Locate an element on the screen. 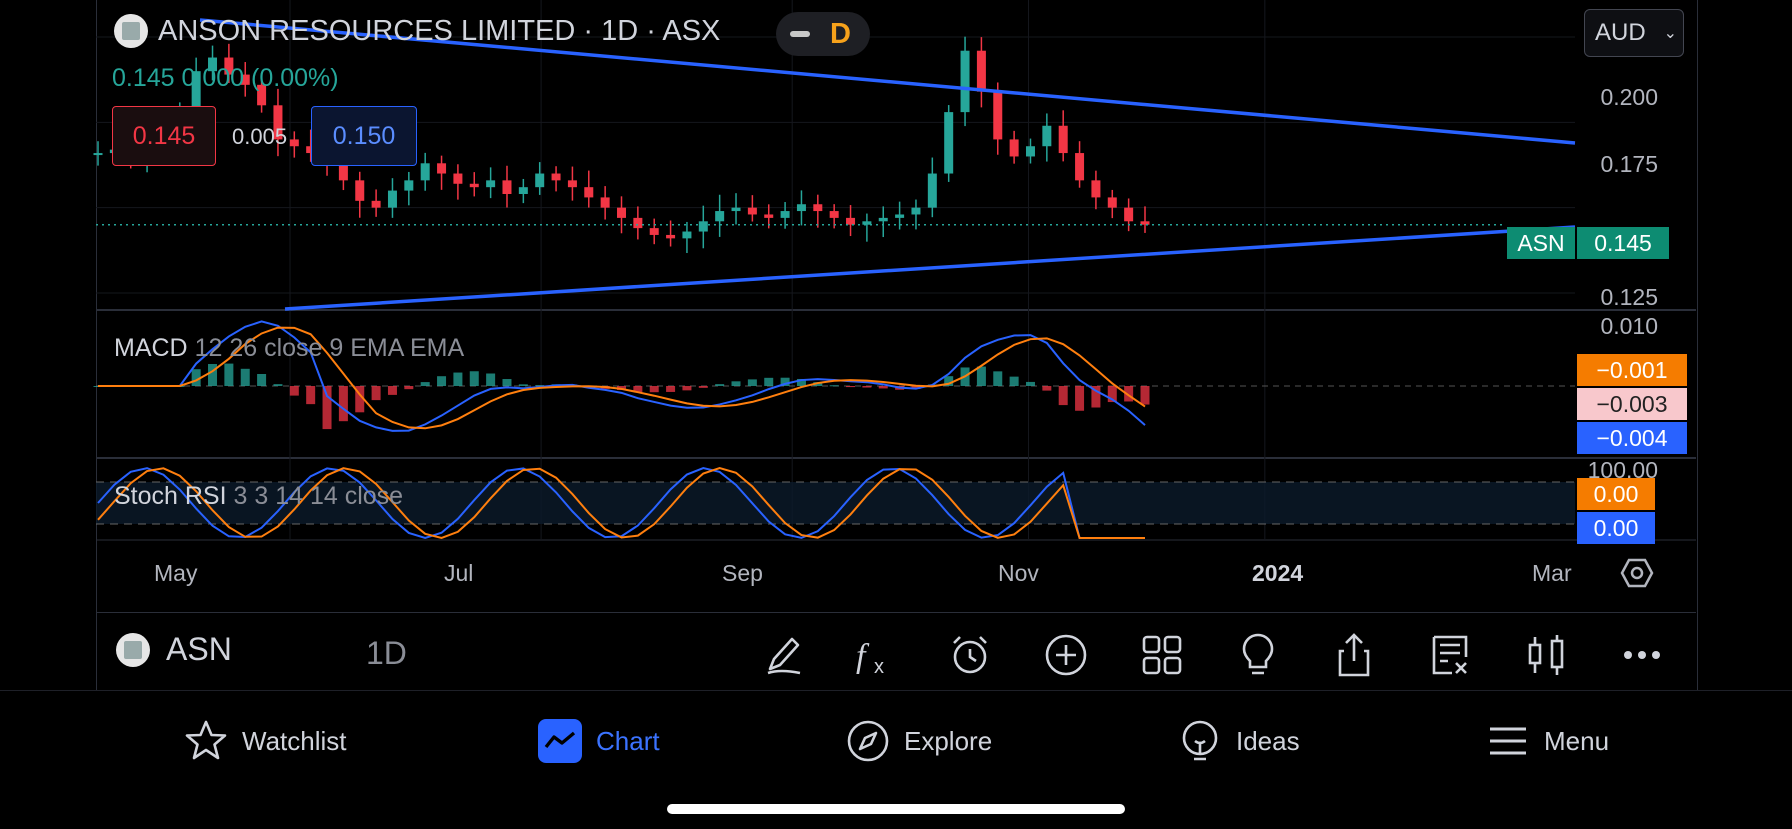 The image size is (1792, 829). macd-line-value: −0.004 is located at coordinates (1632, 438).